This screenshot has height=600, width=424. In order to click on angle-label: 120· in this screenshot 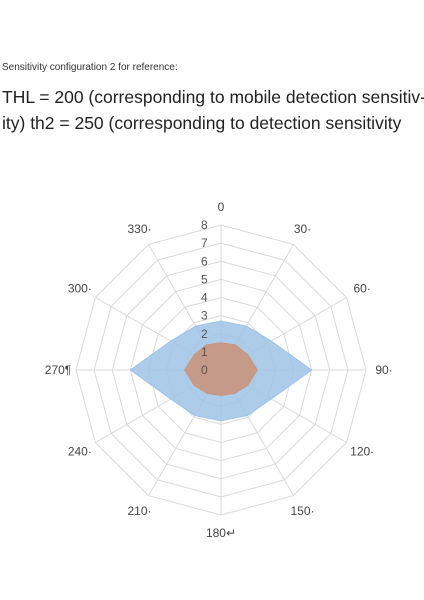, I will do `click(362, 452)`.